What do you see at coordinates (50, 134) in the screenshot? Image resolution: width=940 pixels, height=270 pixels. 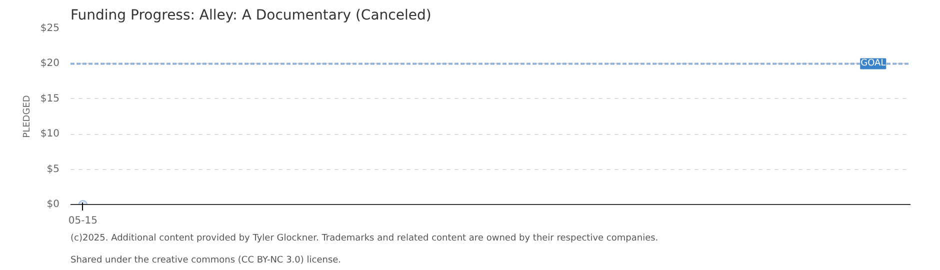 I see `y-tick-label: $10` at bounding box center [50, 134].